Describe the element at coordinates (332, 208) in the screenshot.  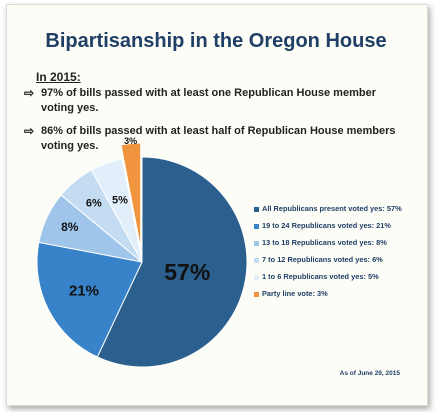
I see `legend-label: All Republicans present voted yes: 57%` at that location.